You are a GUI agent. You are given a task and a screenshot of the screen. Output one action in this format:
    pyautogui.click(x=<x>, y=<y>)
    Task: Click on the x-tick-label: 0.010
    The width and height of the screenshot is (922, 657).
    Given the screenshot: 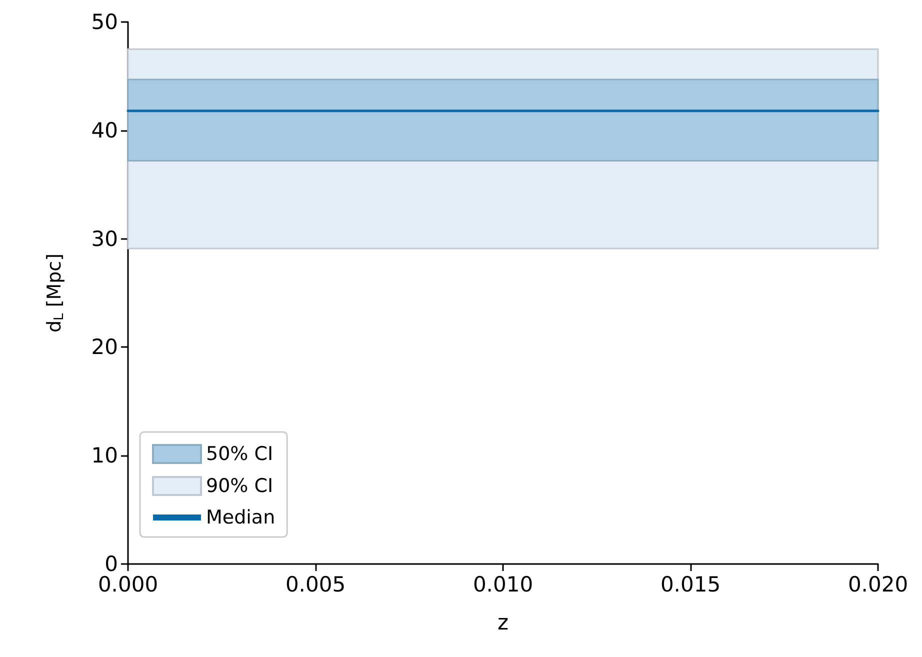 What is the action you would take?
    pyautogui.click(x=503, y=584)
    